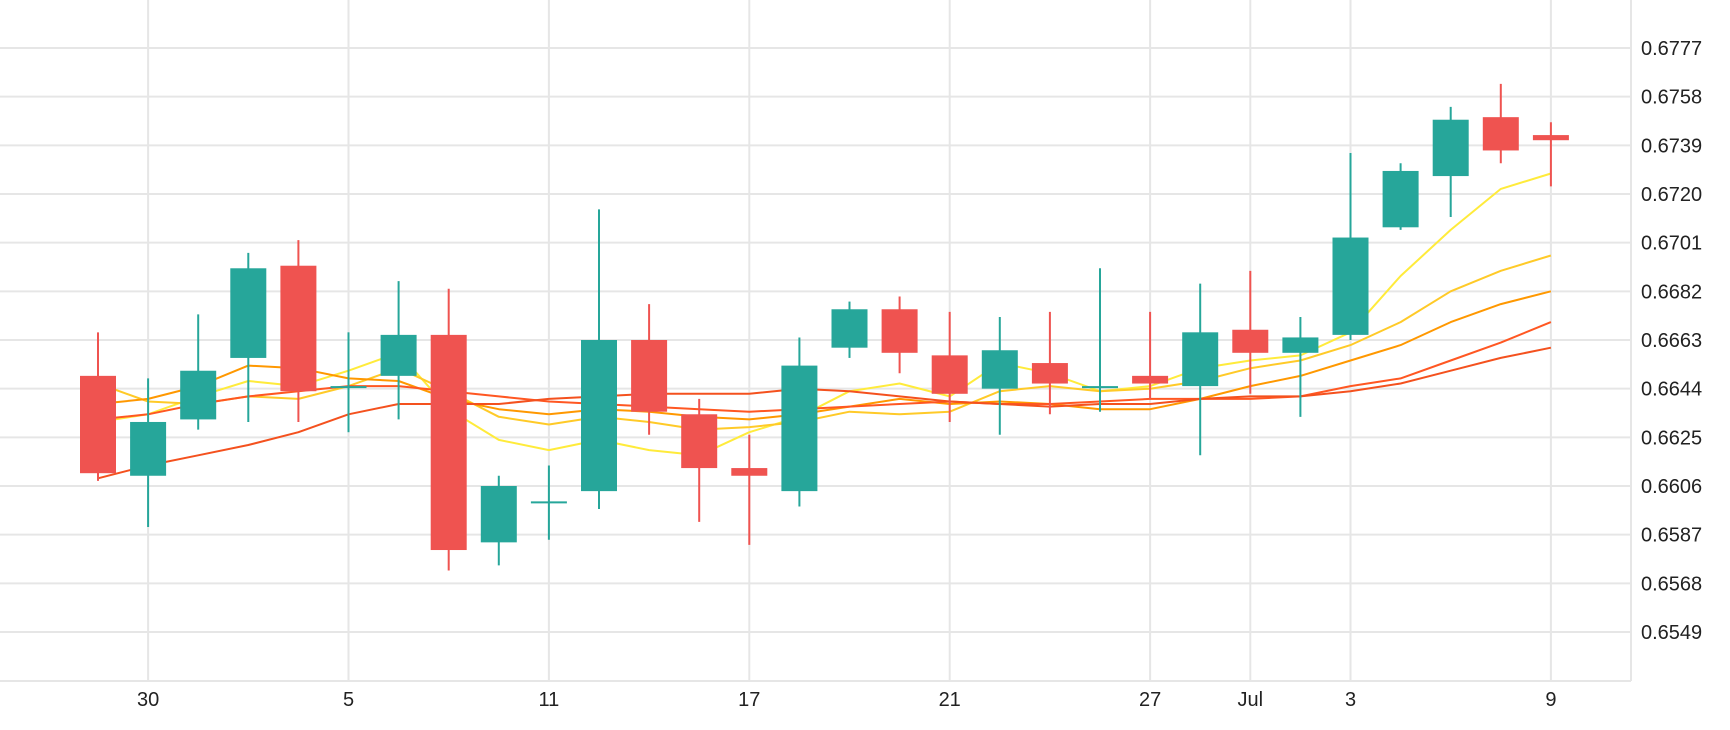 The height and width of the screenshot is (730, 1730). Describe the element at coordinates (1671, 292) in the screenshot. I see `y-tick-label: 0.6682` at that location.